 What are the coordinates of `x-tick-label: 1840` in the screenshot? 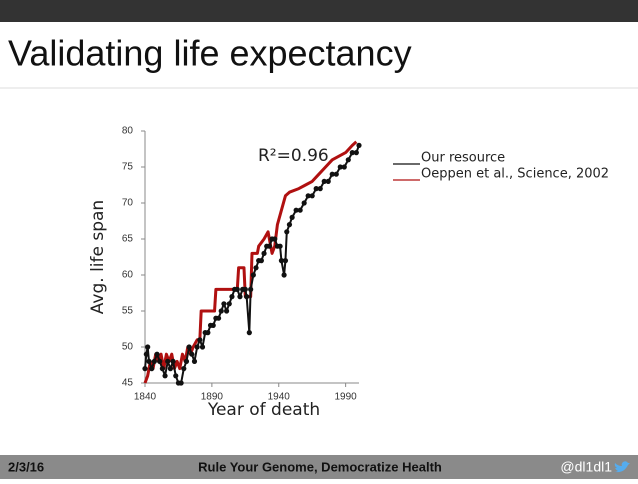 It's located at (145, 397).